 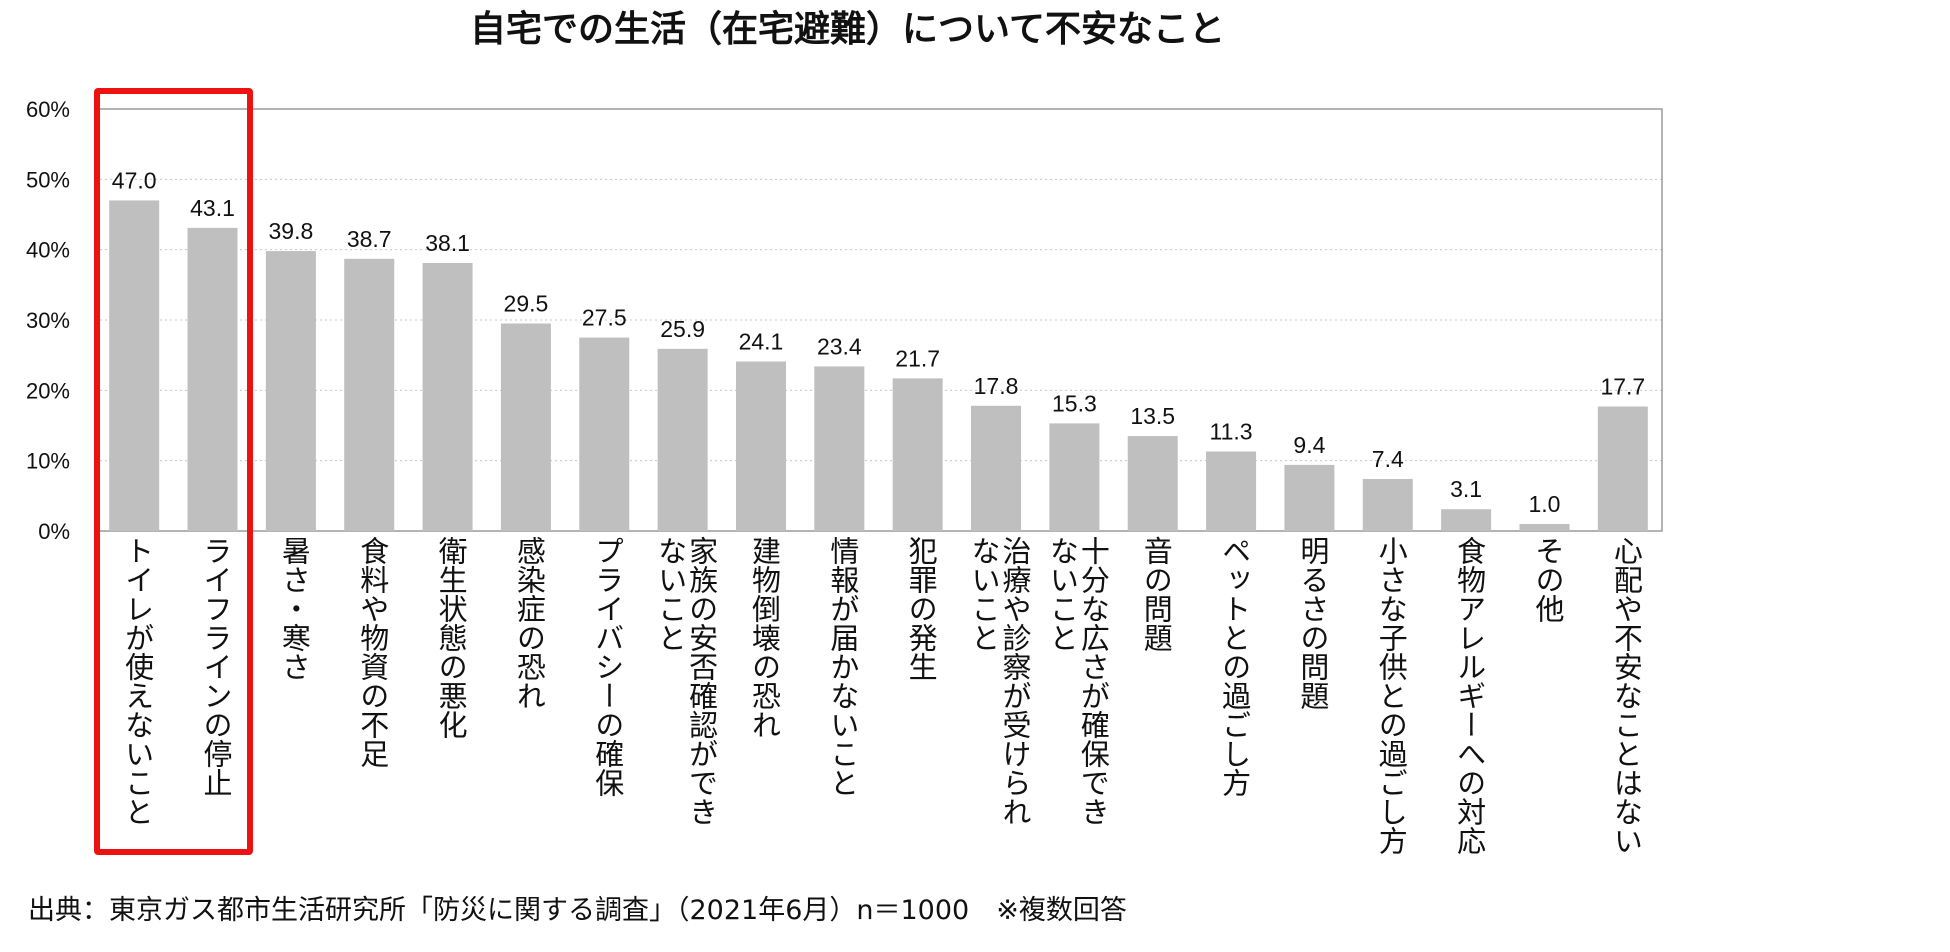 I want to click on value-label: 38.1, so click(x=447, y=243).